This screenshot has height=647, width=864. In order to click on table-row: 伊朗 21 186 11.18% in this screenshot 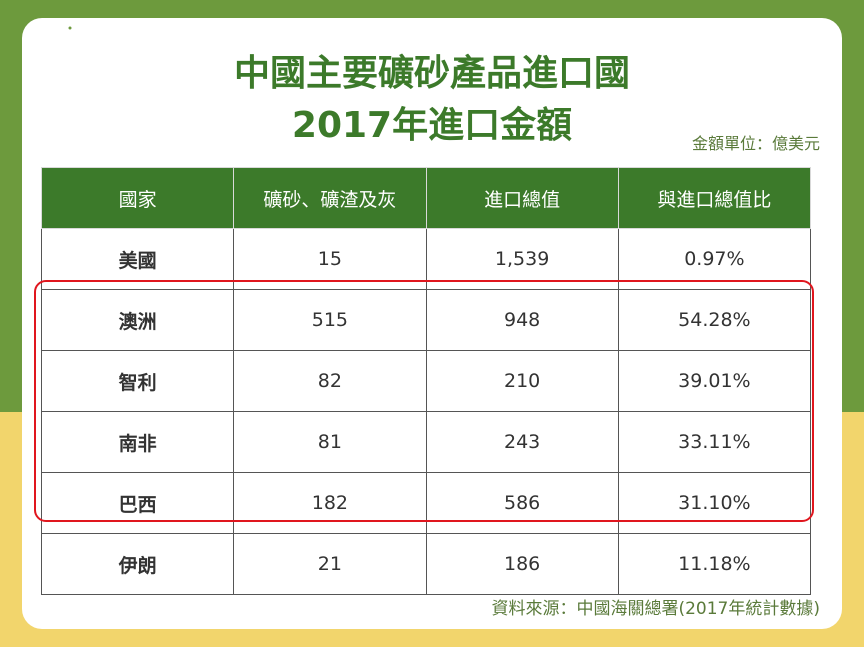, I will do `click(426, 564)`.